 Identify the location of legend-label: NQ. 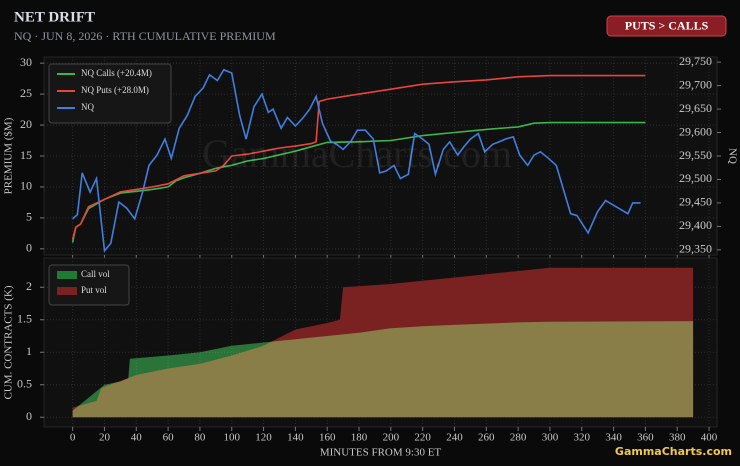
(87, 107).